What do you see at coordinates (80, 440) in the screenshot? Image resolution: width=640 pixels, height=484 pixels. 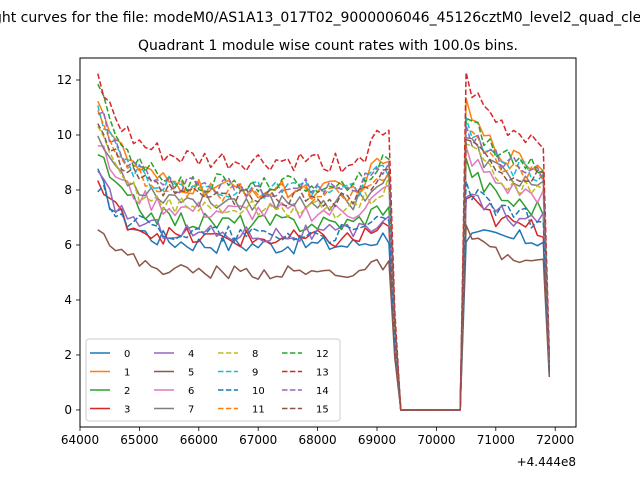 I see `x-tick-label: 64000` at bounding box center [80, 440].